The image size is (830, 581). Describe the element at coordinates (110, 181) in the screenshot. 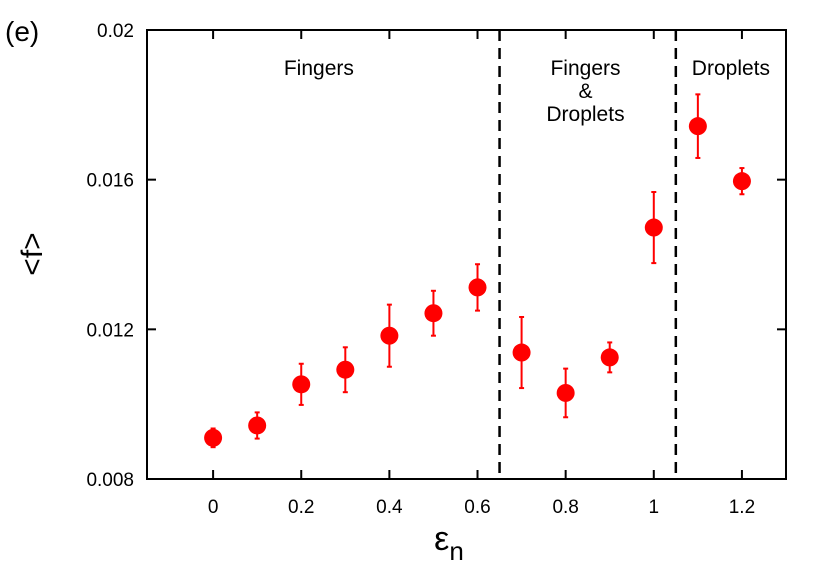

I see `y-tick-label: 0.016` at that location.